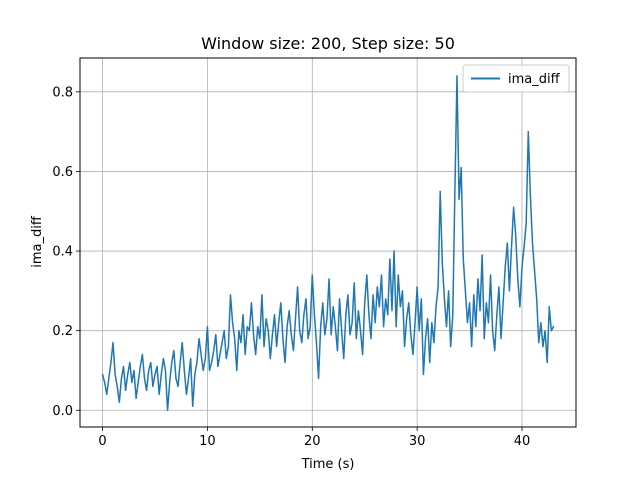 This screenshot has width=640, height=480. I want to click on x-tick-label: 40, so click(522, 441).